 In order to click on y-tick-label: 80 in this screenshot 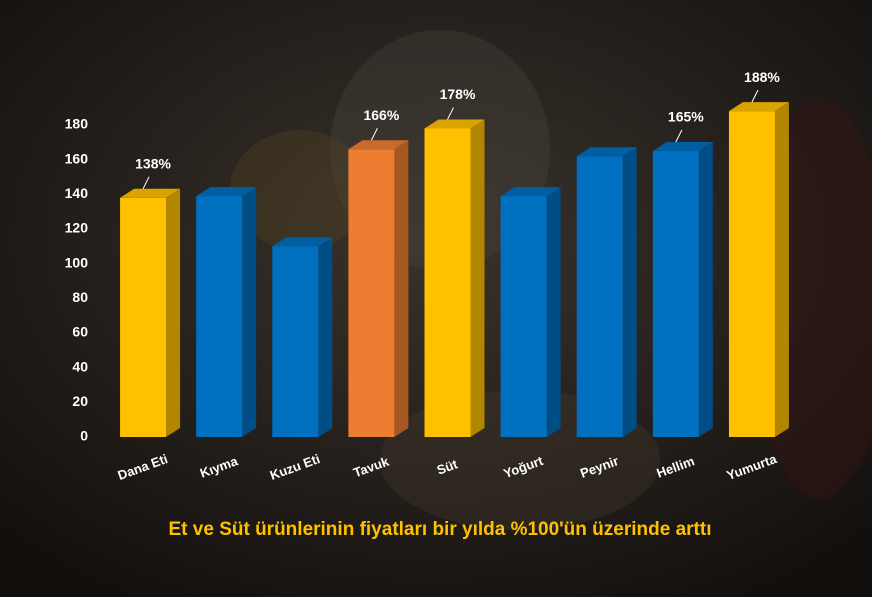, I will do `click(80, 297)`.